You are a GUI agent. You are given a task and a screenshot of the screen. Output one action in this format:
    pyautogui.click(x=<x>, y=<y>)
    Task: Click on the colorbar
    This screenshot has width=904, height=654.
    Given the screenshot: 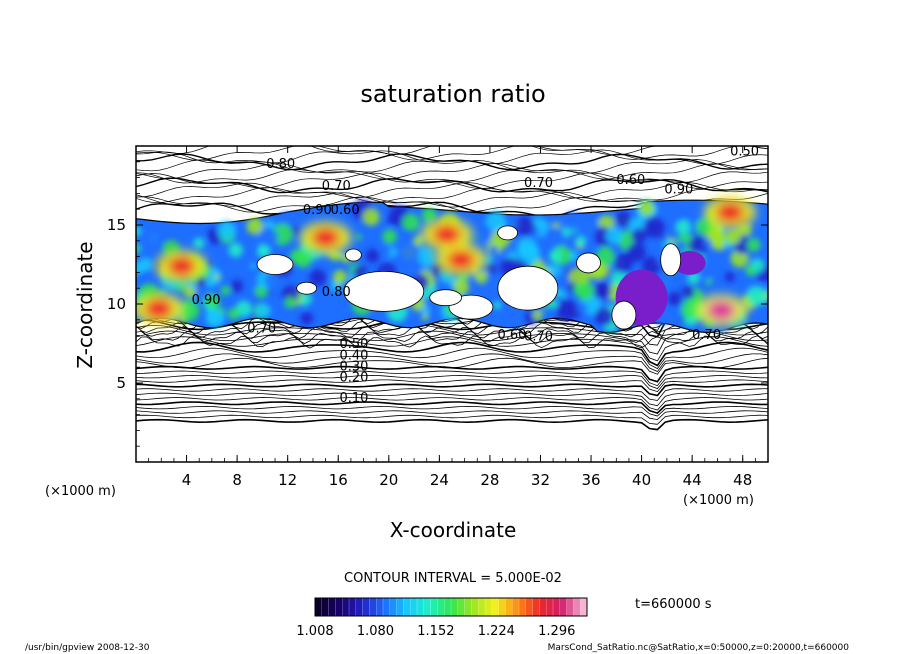 What is the action you would take?
    pyautogui.click(x=451, y=607)
    